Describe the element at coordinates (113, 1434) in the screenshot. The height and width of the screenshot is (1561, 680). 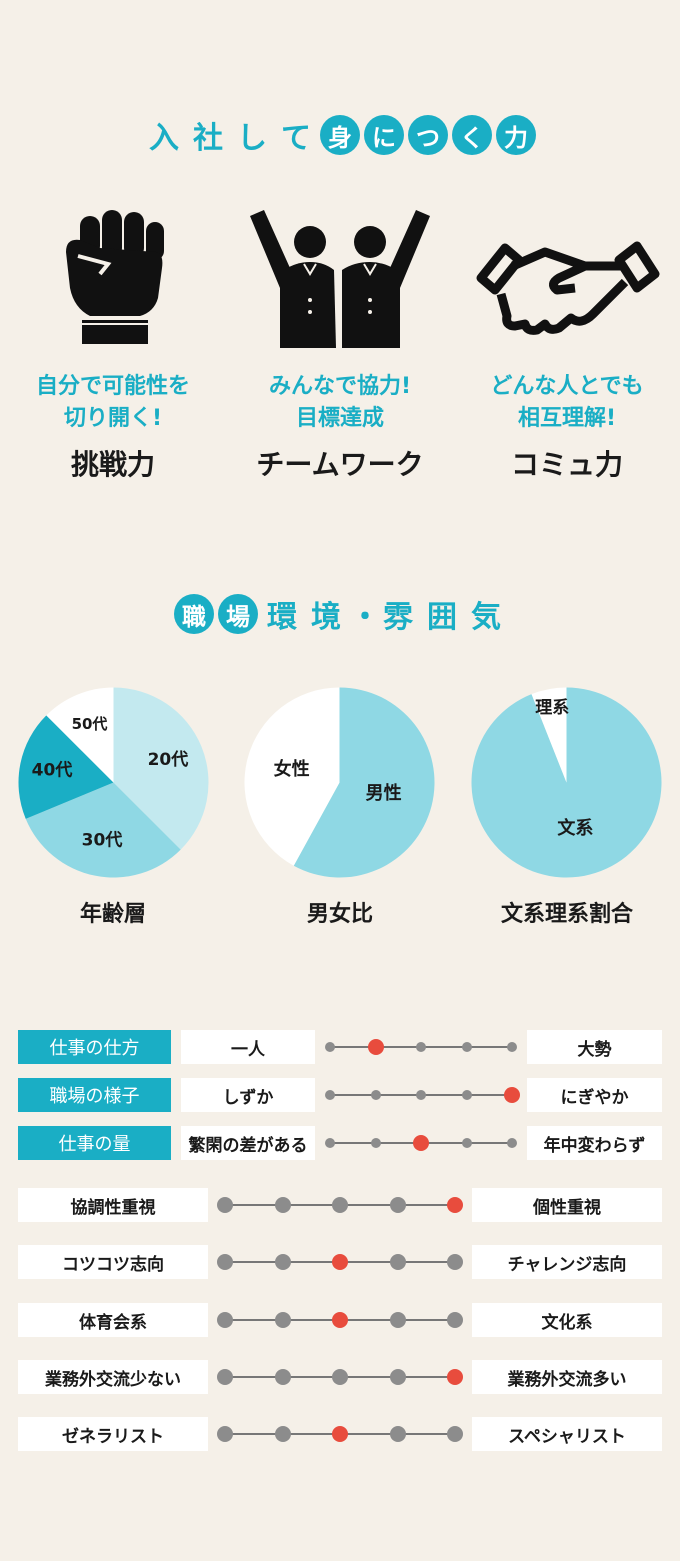
I see `scale-left-label: ゼネラリスト` at that location.